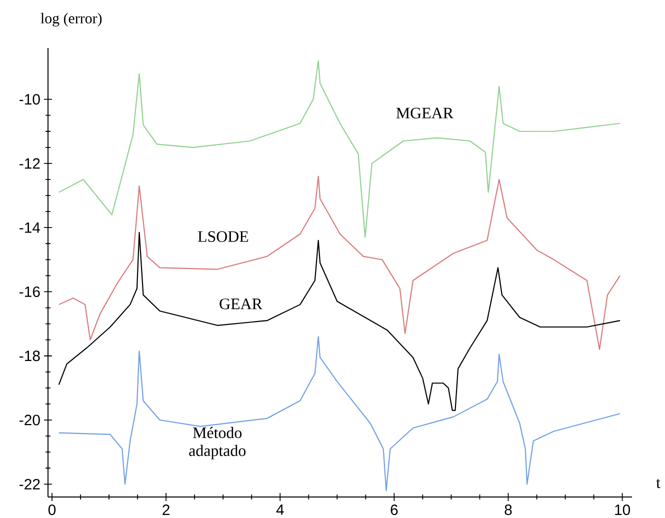 The height and width of the screenshot is (518, 665). What do you see at coordinates (71, 19) in the screenshot?
I see `y-axis-title: log (error)` at bounding box center [71, 19].